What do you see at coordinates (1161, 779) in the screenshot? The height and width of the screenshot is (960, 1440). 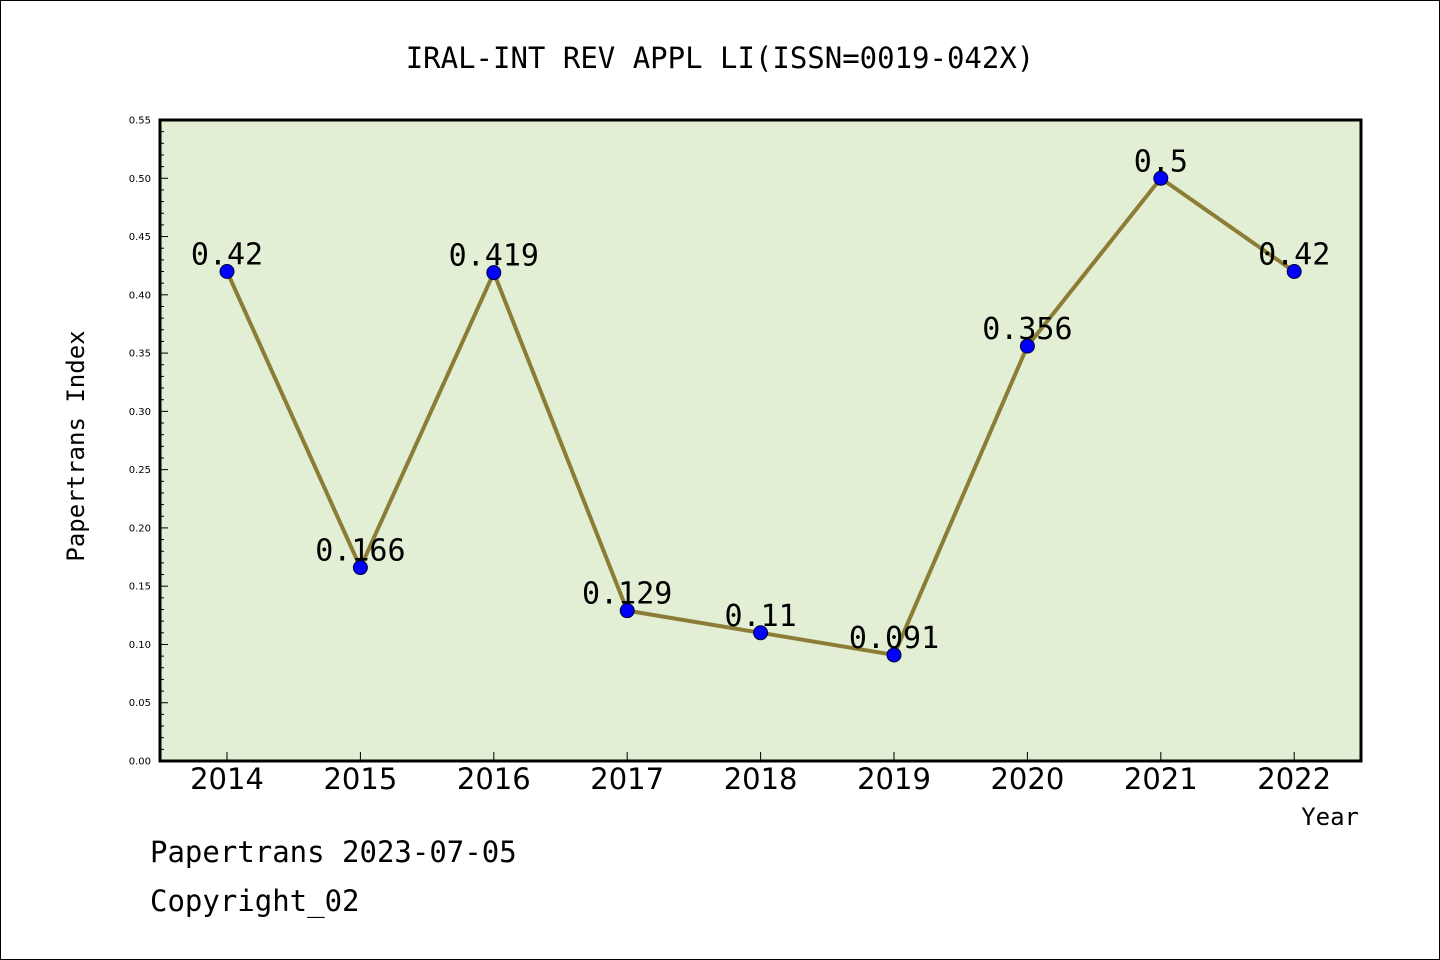 I see `x-tick-label: 2021` at bounding box center [1161, 779].